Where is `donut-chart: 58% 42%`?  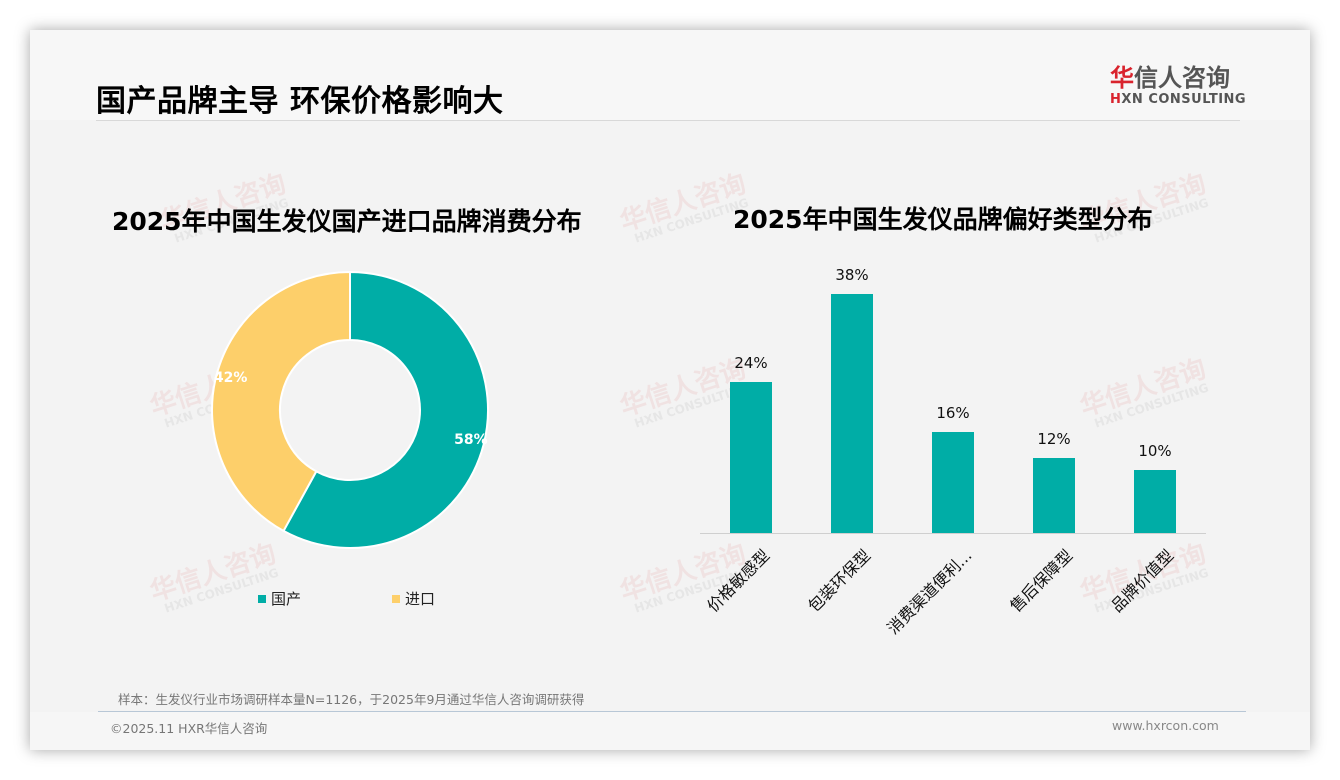
donut-chart: 58% 42% is located at coordinates (350, 410).